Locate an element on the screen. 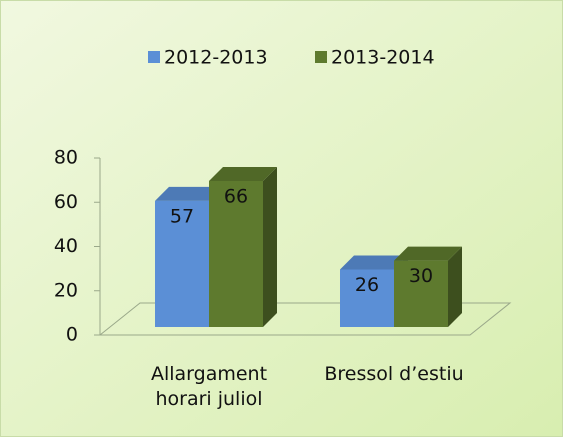 This screenshot has height=437, width=563. value-label: 30 is located at coordinates (421, 276).